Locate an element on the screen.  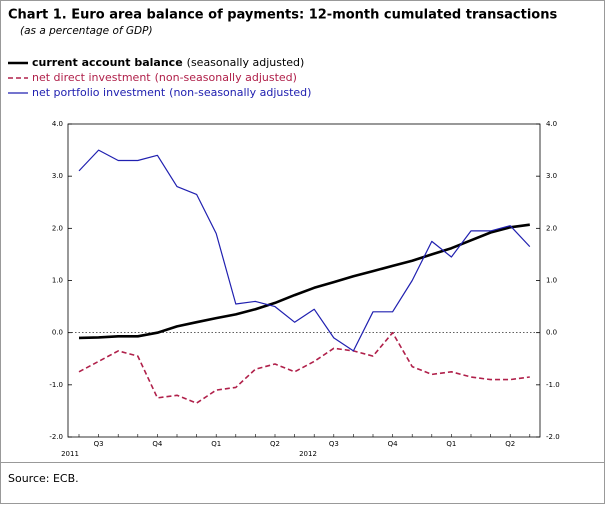
y-tick-label: -2.0 is located at coordinates (56, 437).